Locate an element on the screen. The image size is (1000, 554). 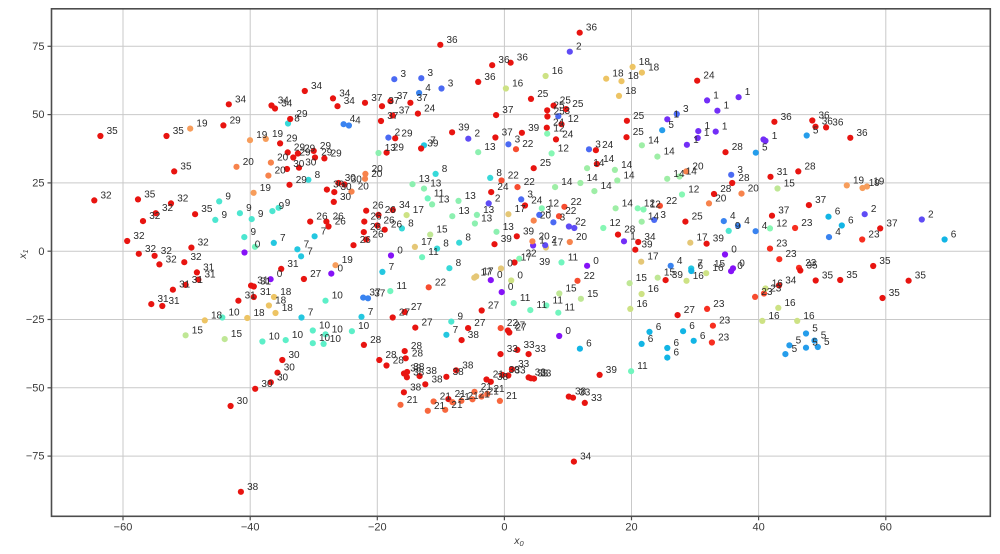
svg-text: −75 is located at coordinates (35, 457).